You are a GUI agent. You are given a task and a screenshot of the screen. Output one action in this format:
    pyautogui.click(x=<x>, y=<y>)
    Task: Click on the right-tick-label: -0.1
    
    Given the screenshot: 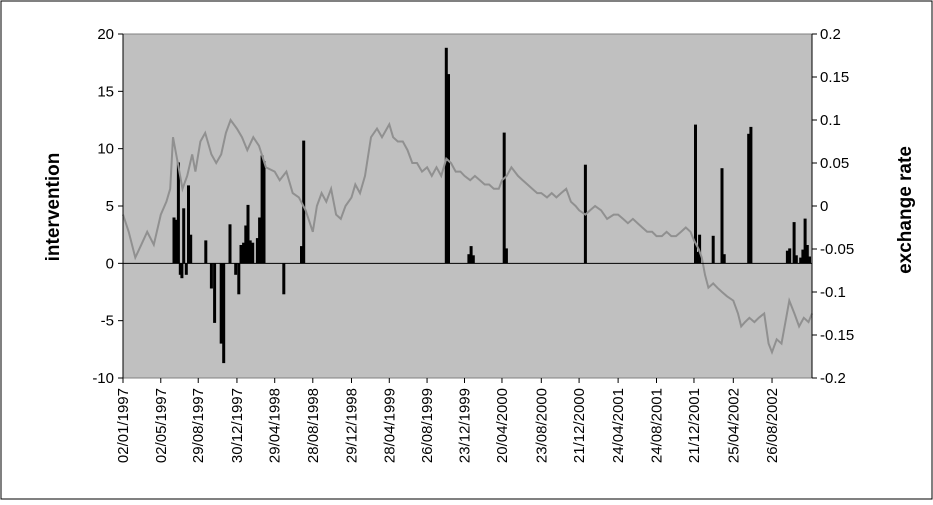 What is the action you would take?
    pyautogui.click(x=833, y=292)
    